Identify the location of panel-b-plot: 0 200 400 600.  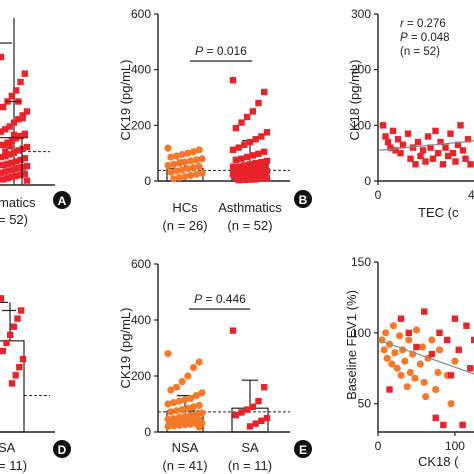
(210, 97).